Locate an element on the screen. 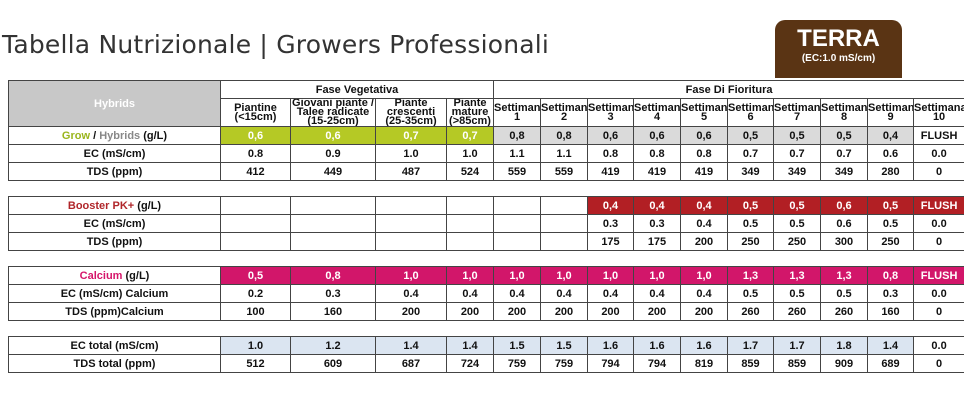 The width and height of the screenshot is (964, 404). phase-flowering-header: Fase Di Fioritura is located at coordinates (728, 89).